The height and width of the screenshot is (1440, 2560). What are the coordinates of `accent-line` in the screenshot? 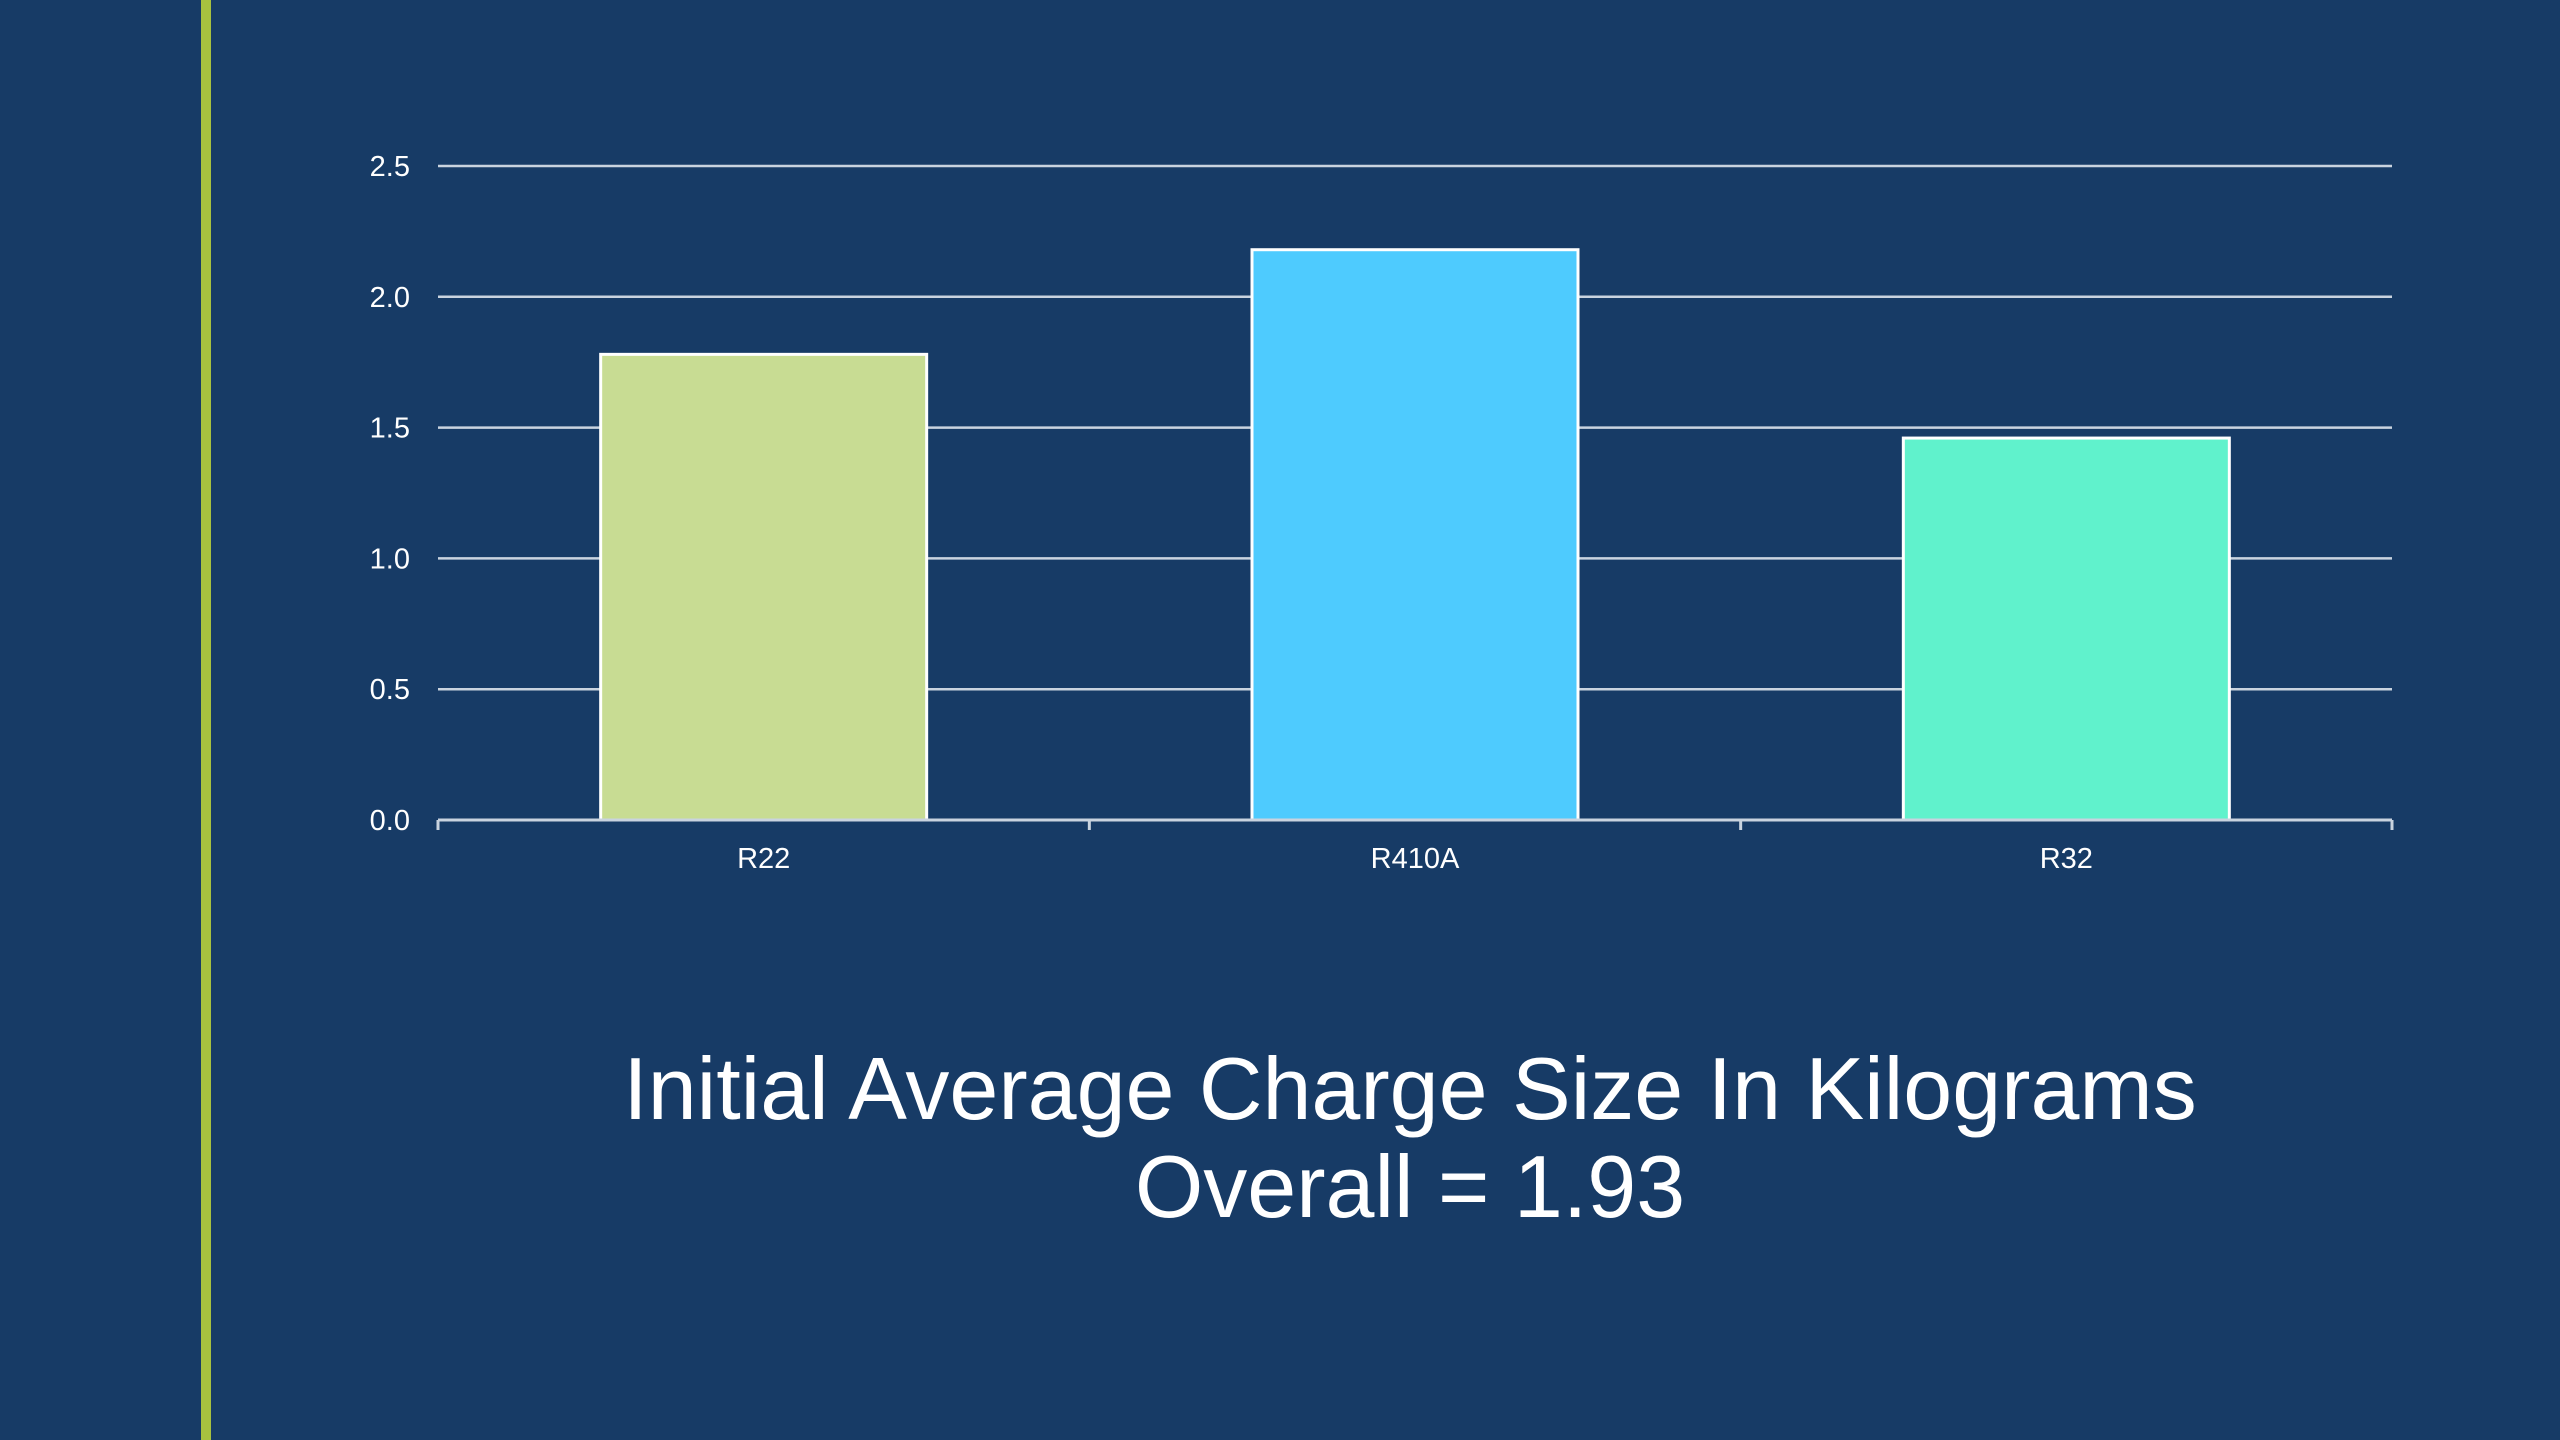 It's located at (206, 720).